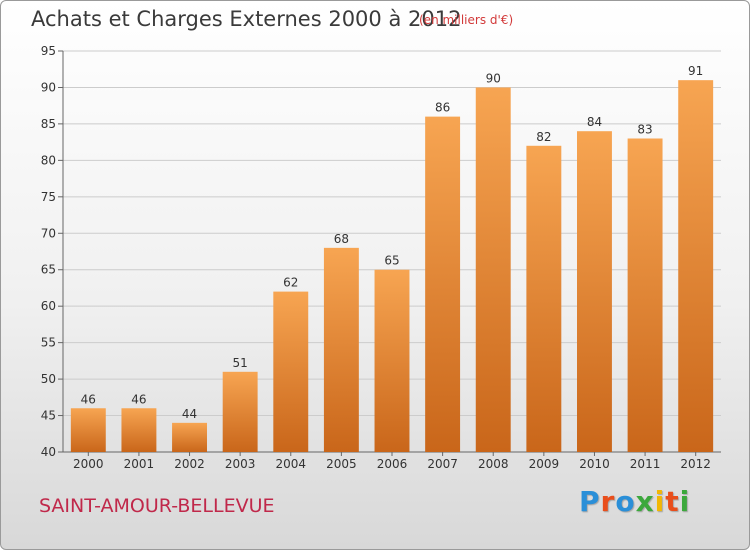 This screenshot has height=550, width=750. I want to click on chart-title: Achats et Charges Externes 2000 à 2012, so click(246, 19).